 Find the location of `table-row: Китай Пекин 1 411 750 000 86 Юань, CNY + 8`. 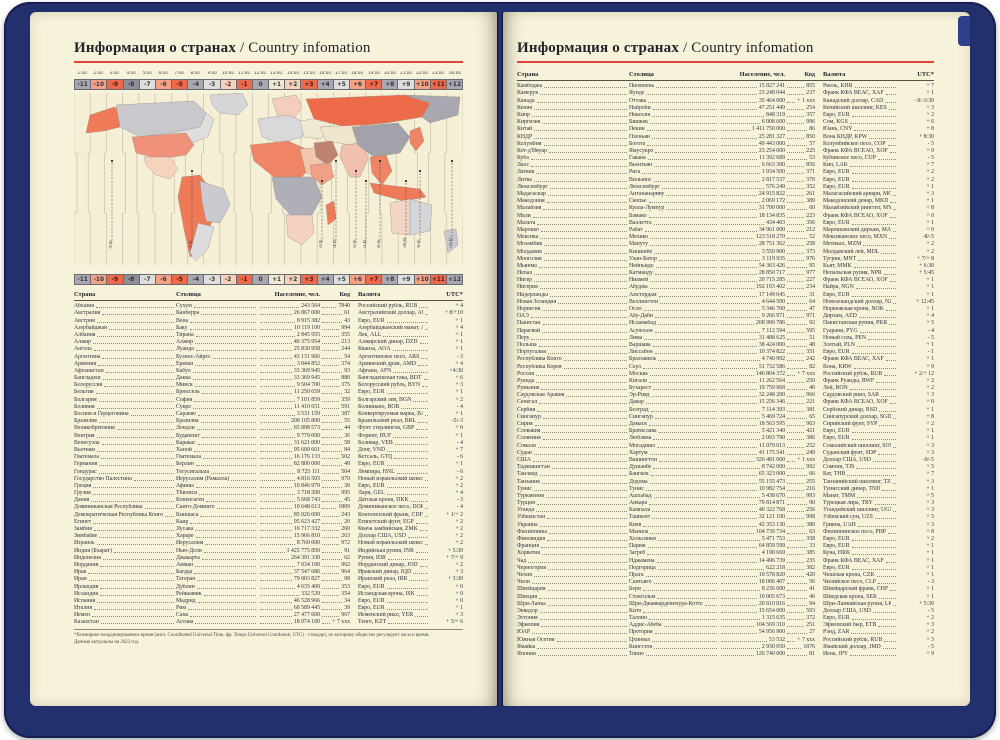

table-row: Китай Пекин 1 411 750 000 86 Юань, CNY + 8 is located at coordinates (725, 129).